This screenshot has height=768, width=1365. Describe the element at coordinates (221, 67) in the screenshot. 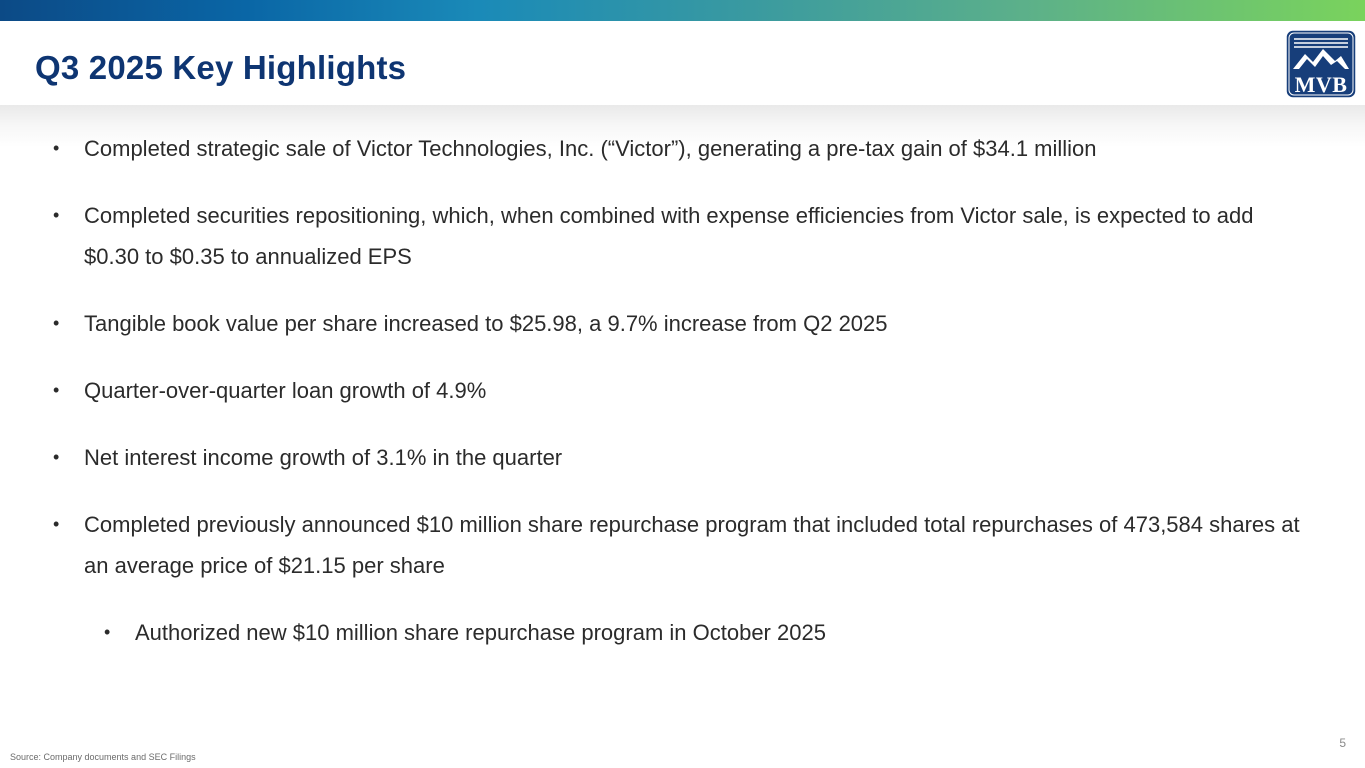

I see `slide-title: Q3 2025 Key Highlights` at that location.